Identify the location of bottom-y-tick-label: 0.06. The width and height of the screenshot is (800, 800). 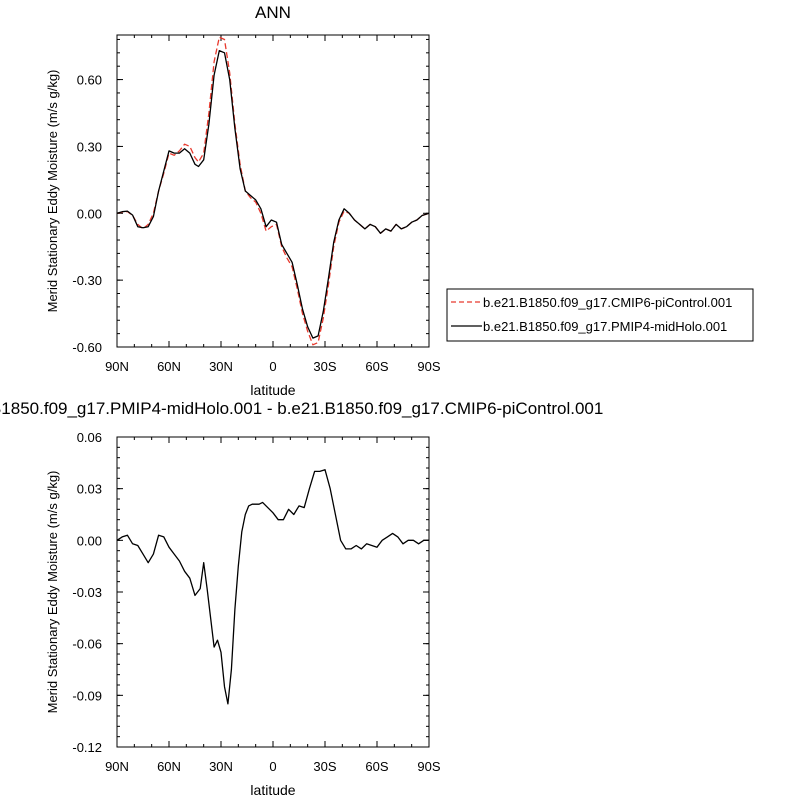
(89, 437).